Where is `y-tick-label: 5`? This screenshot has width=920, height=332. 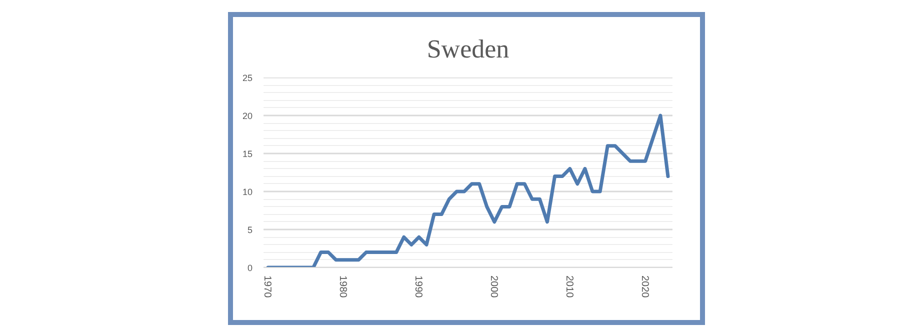 y-tick-label: 5 is located at coordinates (250, 230).